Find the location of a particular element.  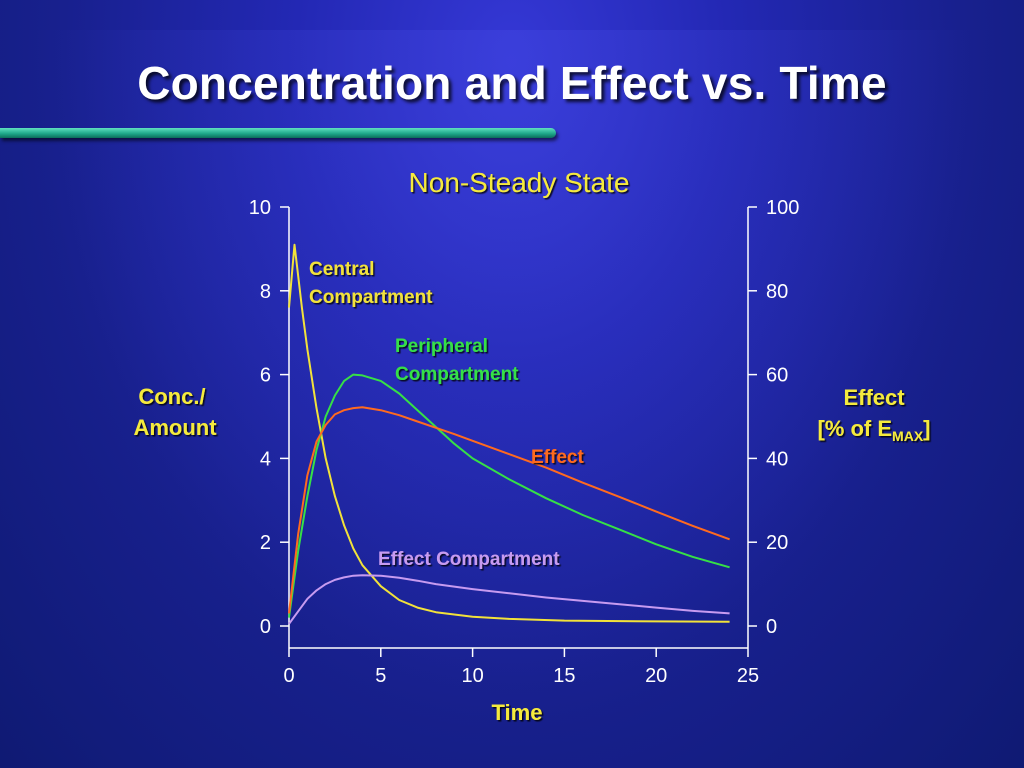

x-tick-label: 0 is located at coordinates (288, 676).